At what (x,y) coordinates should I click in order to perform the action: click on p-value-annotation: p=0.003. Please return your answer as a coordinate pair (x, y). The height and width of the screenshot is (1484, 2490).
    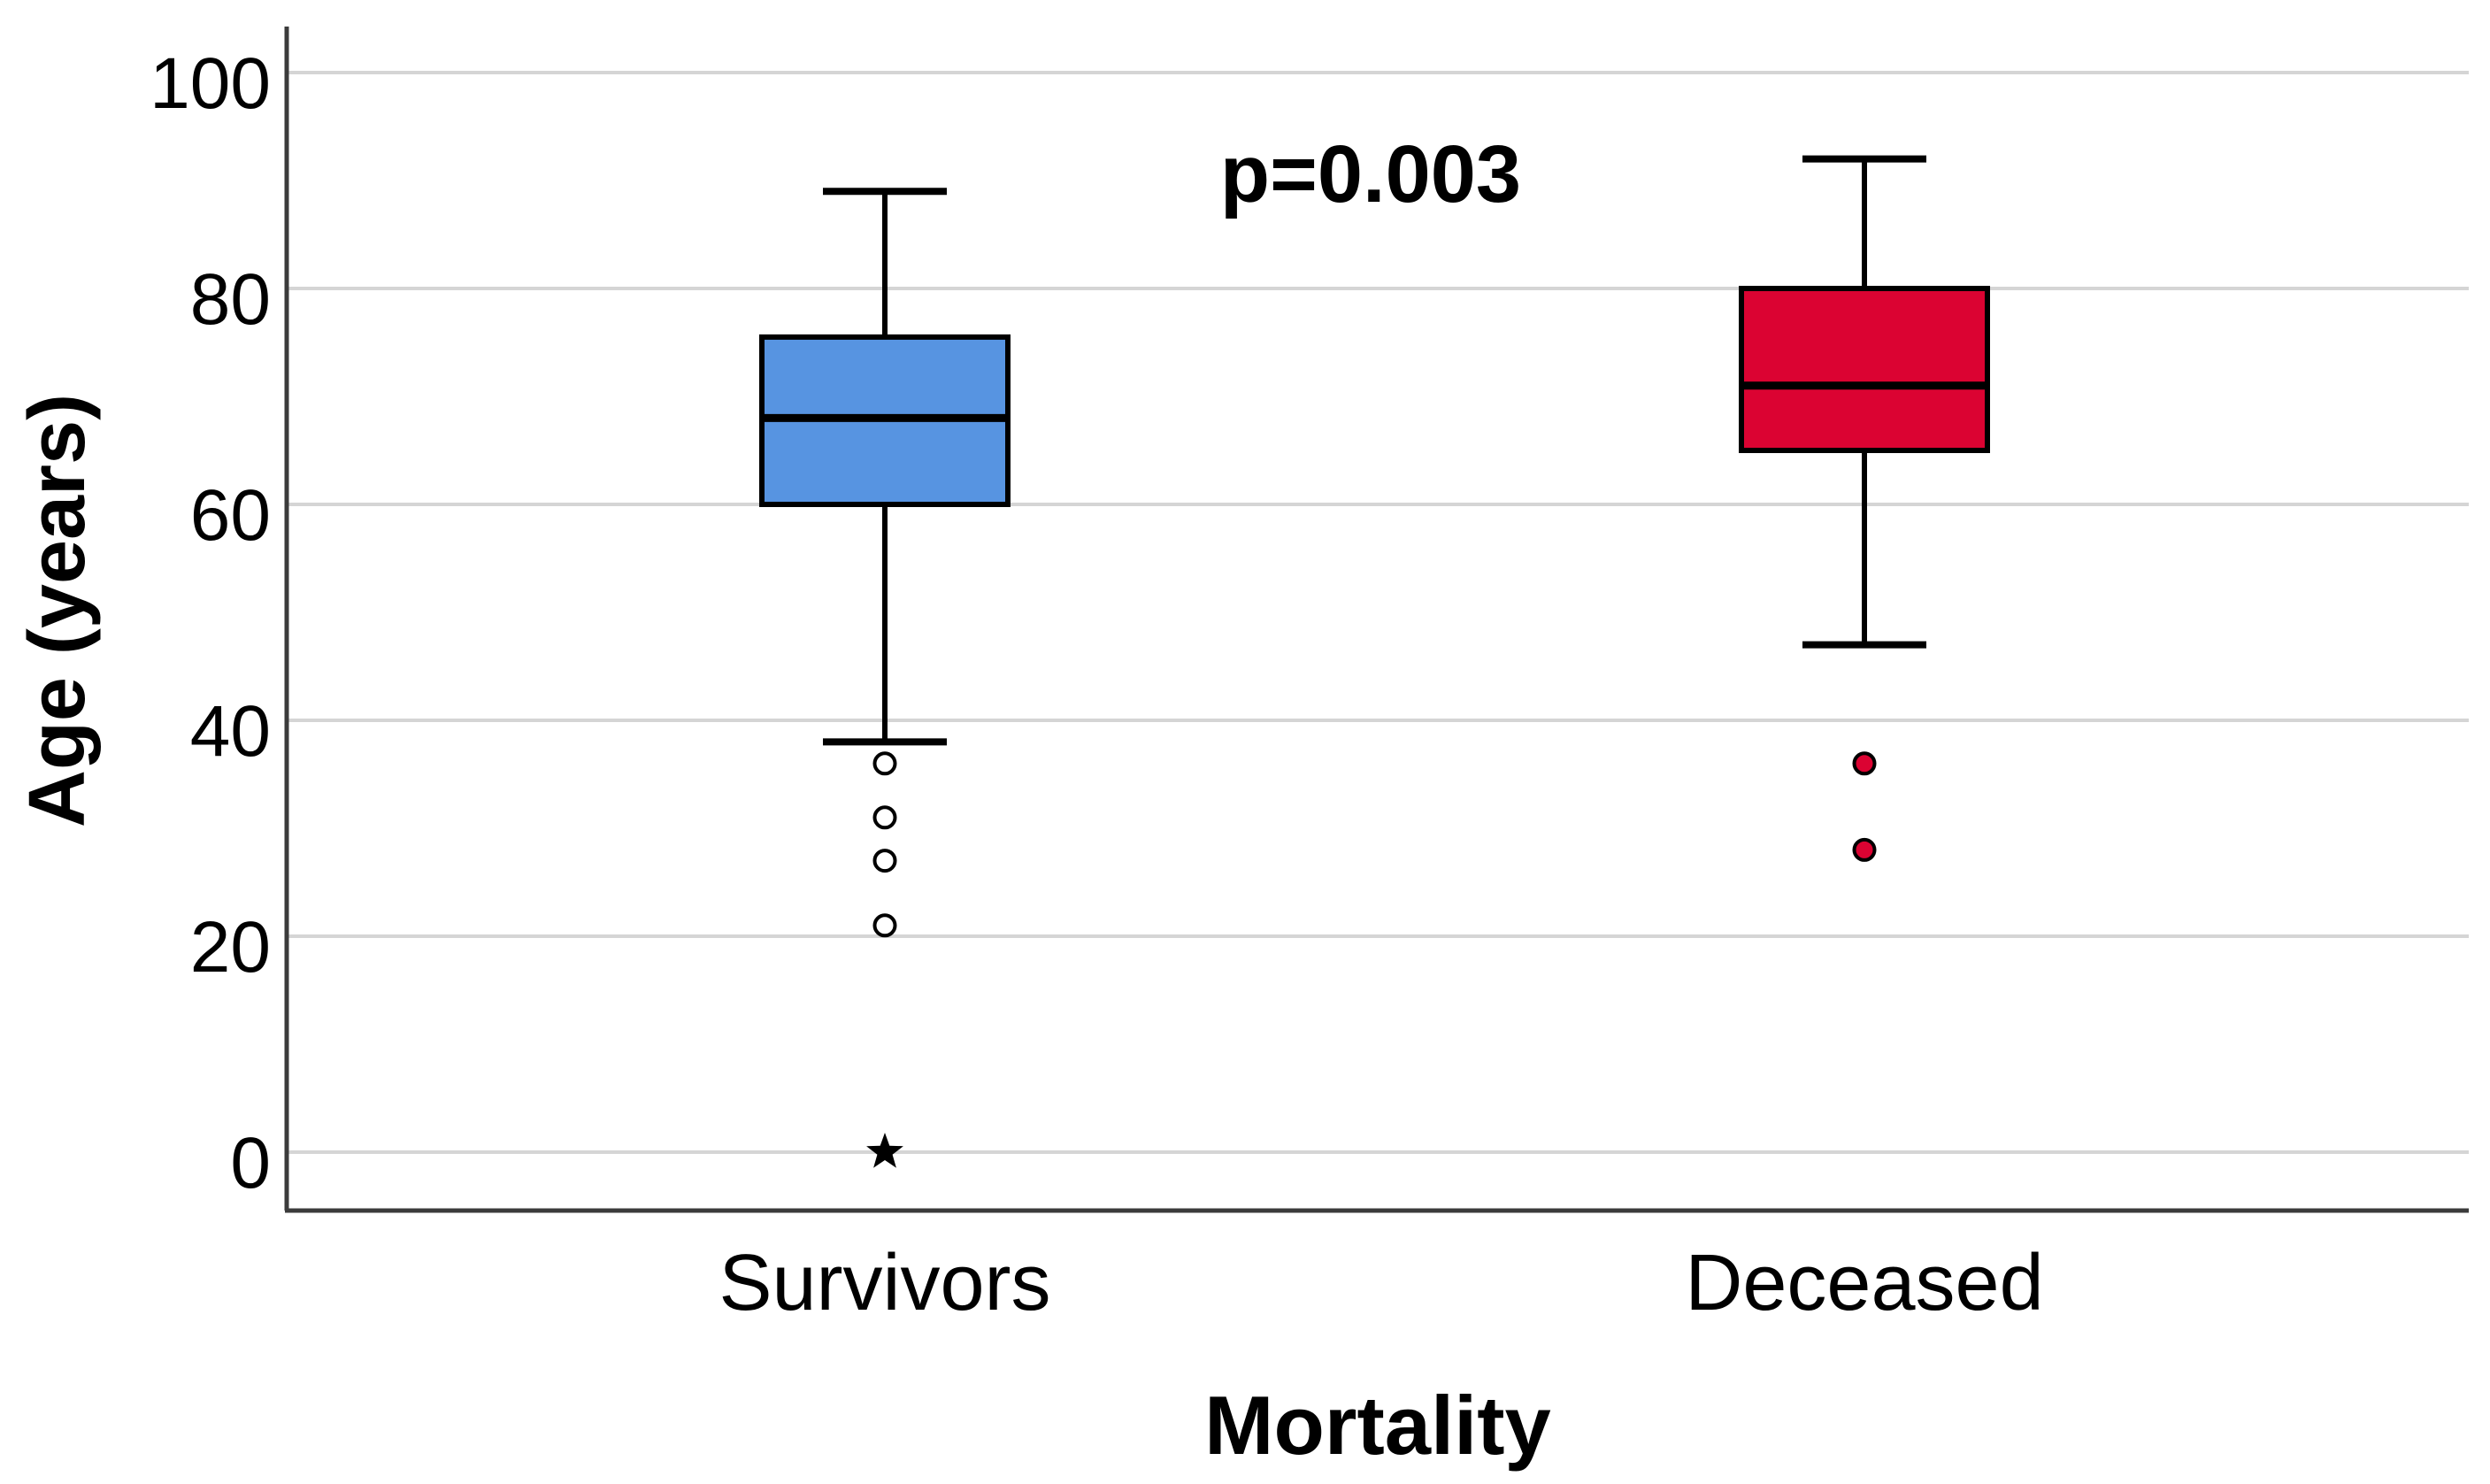
    Looking at the image, I should click on (1370, 174).